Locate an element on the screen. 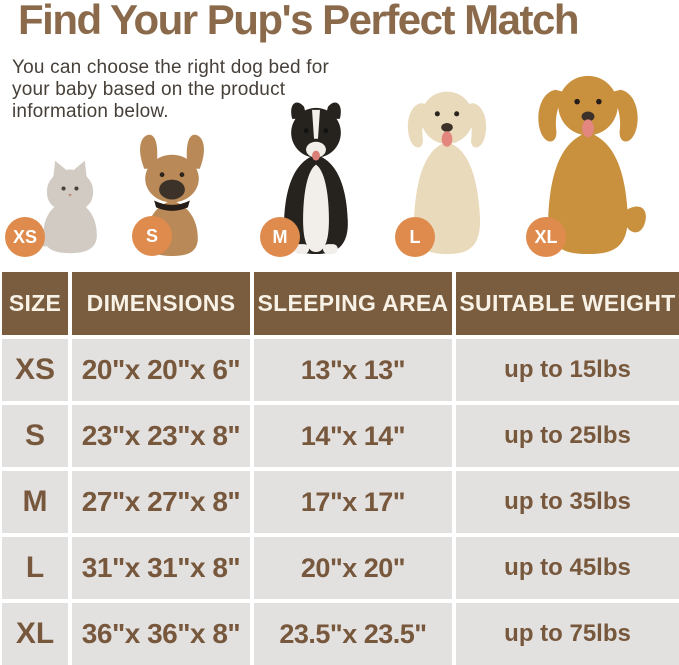  table-cell-suitable-weight: up to 45lbs is located at coordinates (567, 568).